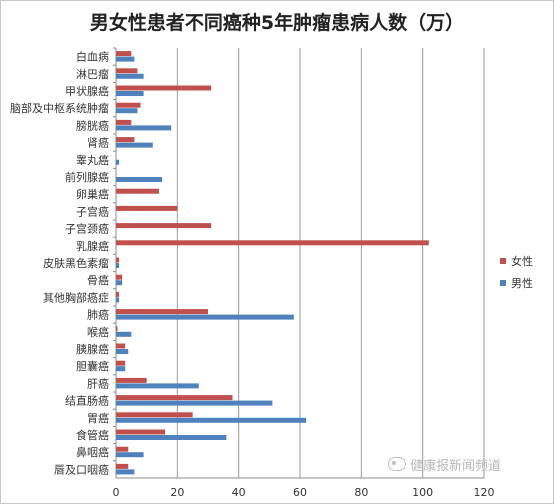  What do you see at coordinates (98, 280) in the screenshot?
I see `category-label: 骨癌` at bounding box center [98, 280].